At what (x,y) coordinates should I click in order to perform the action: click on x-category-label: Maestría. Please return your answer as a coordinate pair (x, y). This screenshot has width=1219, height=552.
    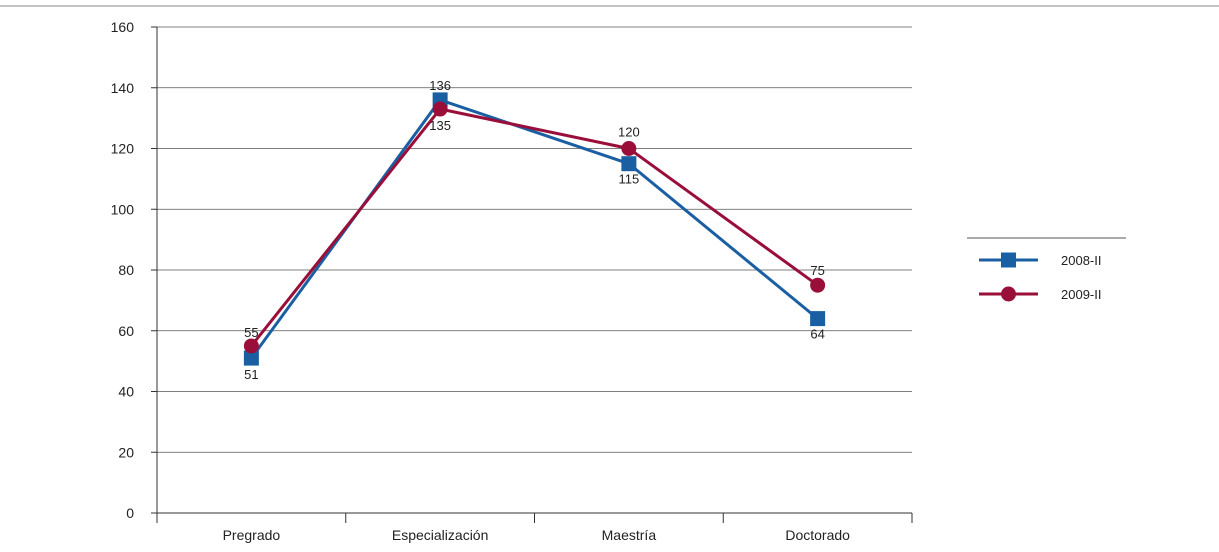
    Looking at the image, I should click on (629, 535).